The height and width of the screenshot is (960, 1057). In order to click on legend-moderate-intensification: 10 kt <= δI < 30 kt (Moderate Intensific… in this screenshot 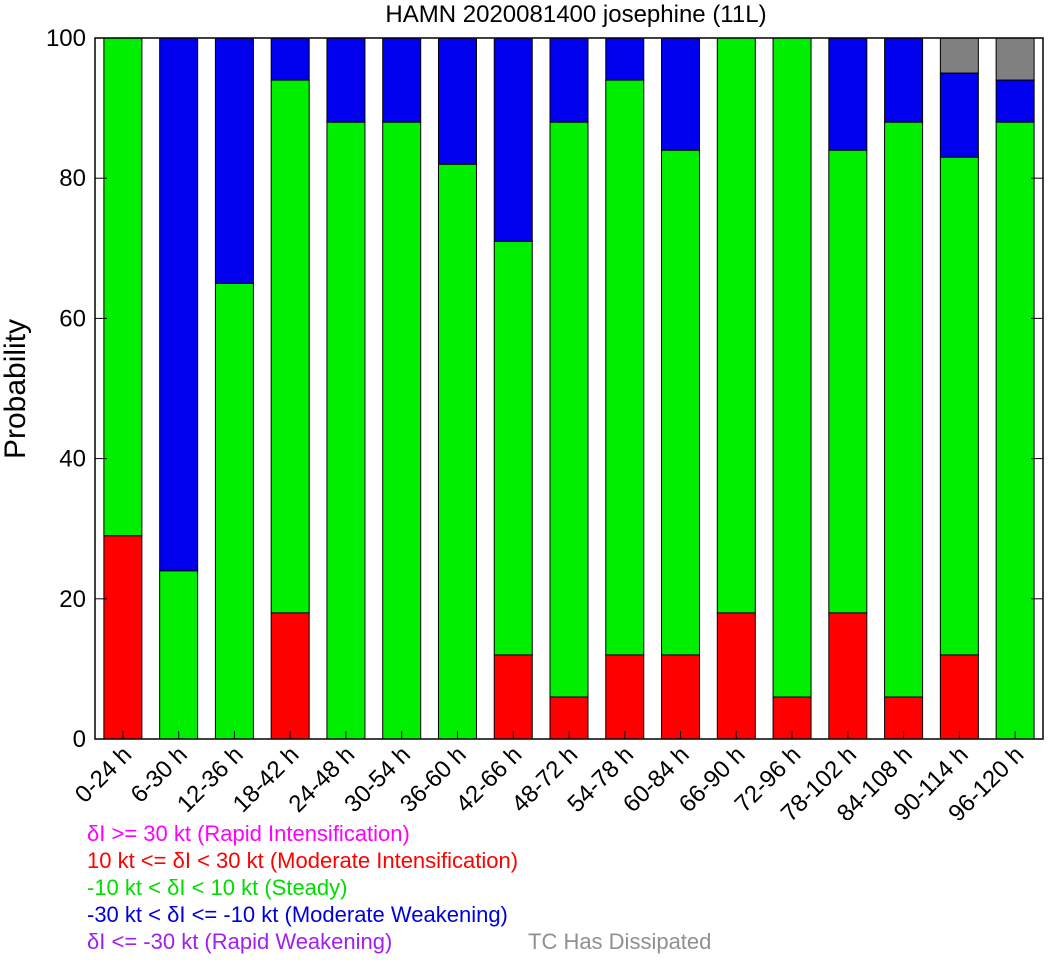, I will do `click(303, 860)`.